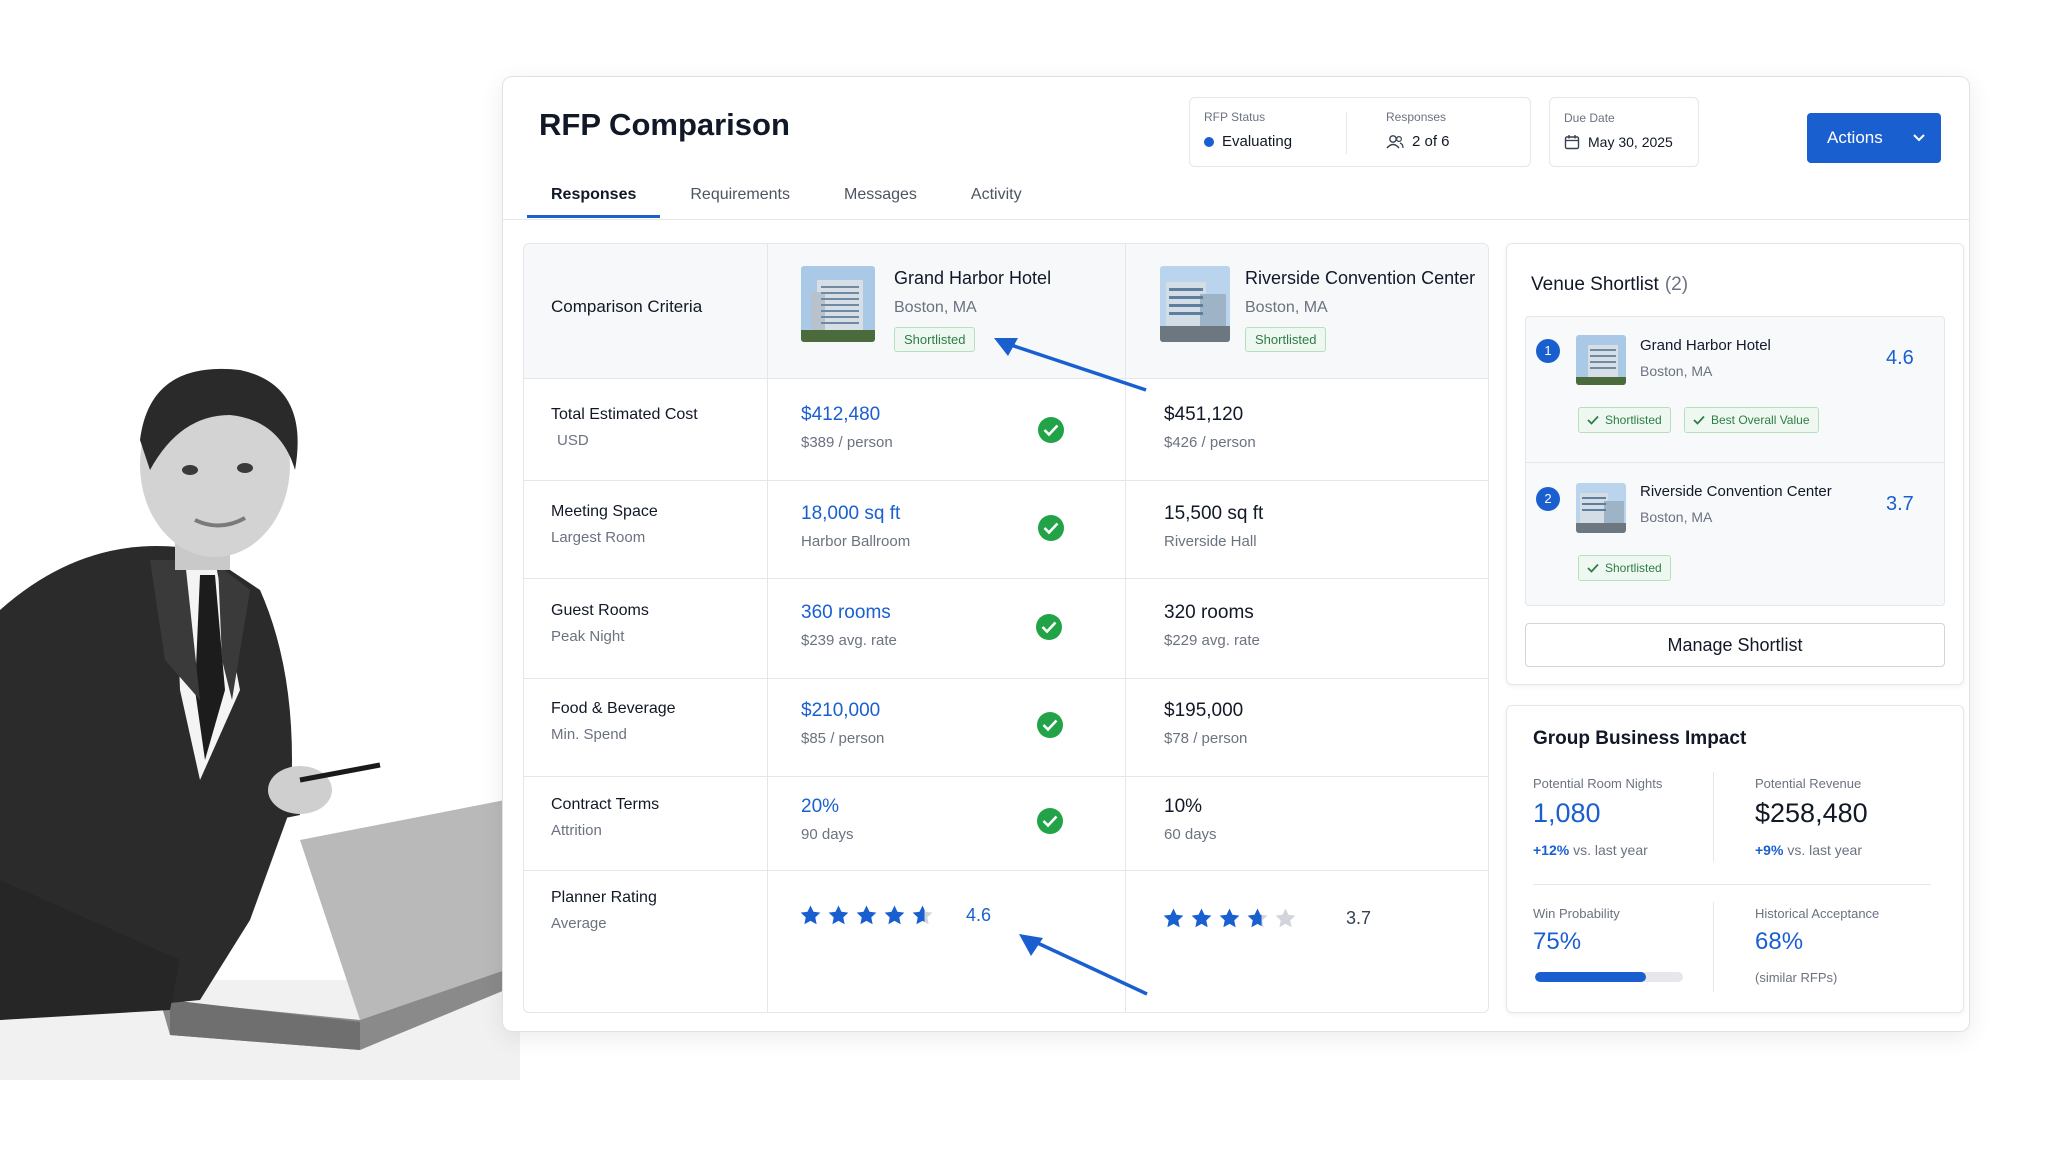  I want to click on tab-responses: Responses, so click(594, 195).